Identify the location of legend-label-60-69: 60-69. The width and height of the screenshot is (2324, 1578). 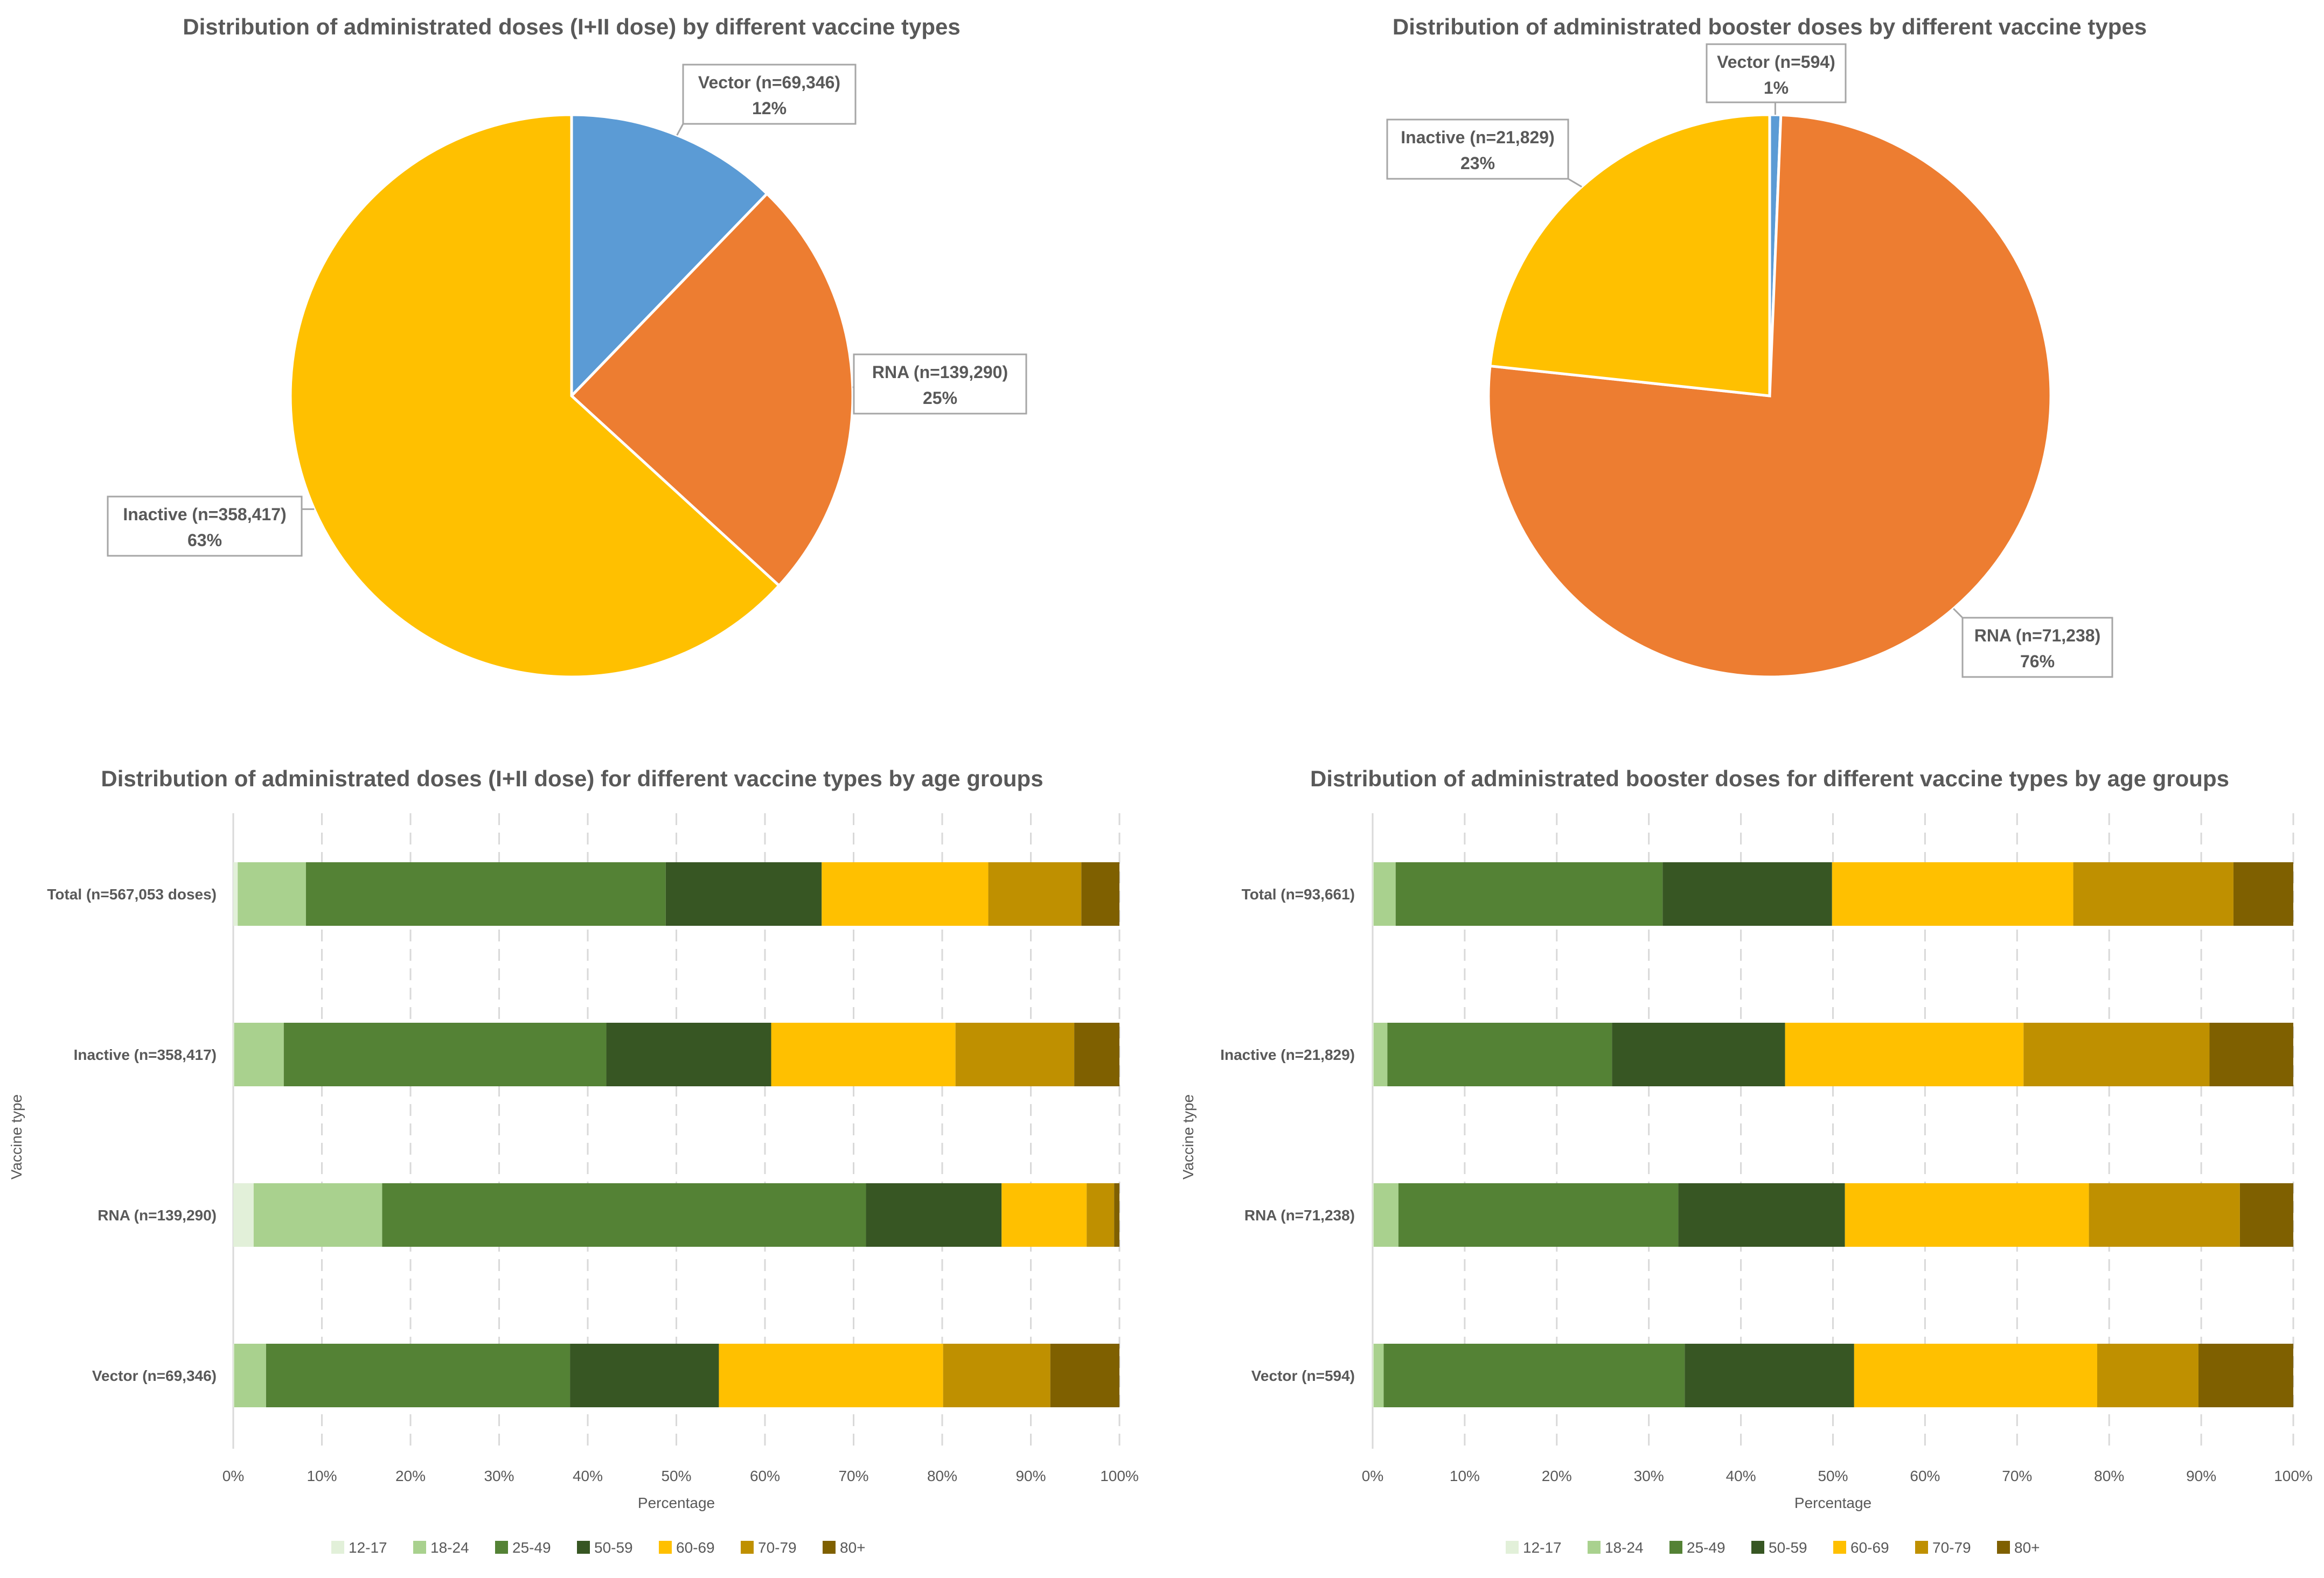
(695, 1547).